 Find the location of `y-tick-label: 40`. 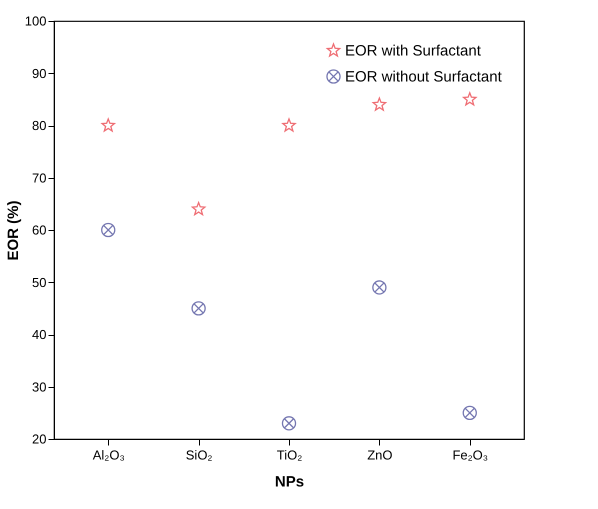

y-tick-label: 40 is located at coordinates (39, 334).